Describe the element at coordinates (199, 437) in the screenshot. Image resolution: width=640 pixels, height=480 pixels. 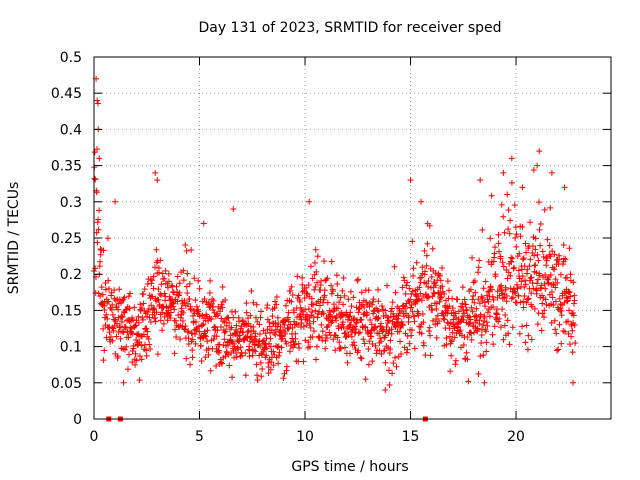
I see `x-tick-label: 5` at that location.